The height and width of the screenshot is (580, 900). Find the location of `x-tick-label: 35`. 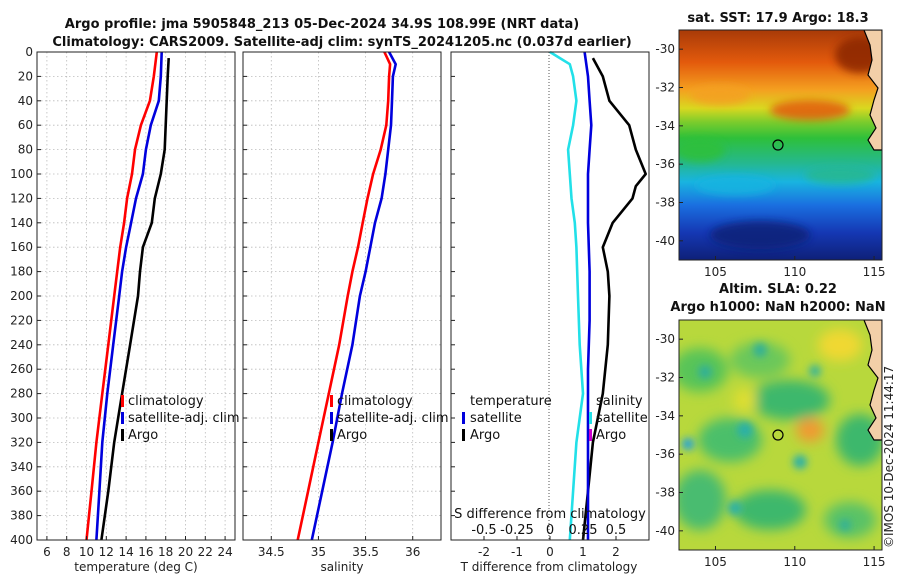

x-tick-label: 35 is located at coordinates (318, 552).